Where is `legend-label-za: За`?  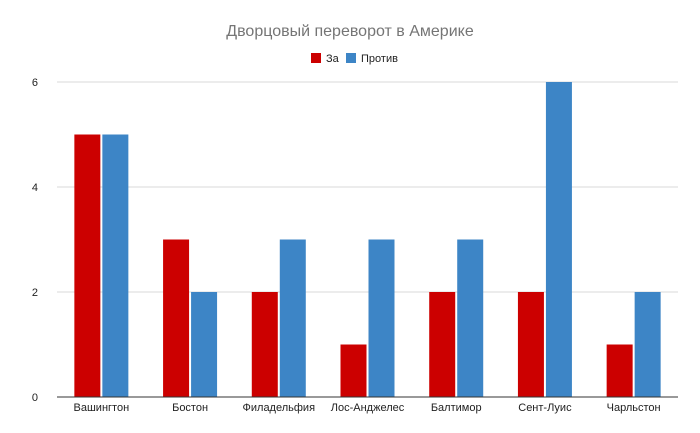 legend-label-za: За is located at coordinates (333, 59).